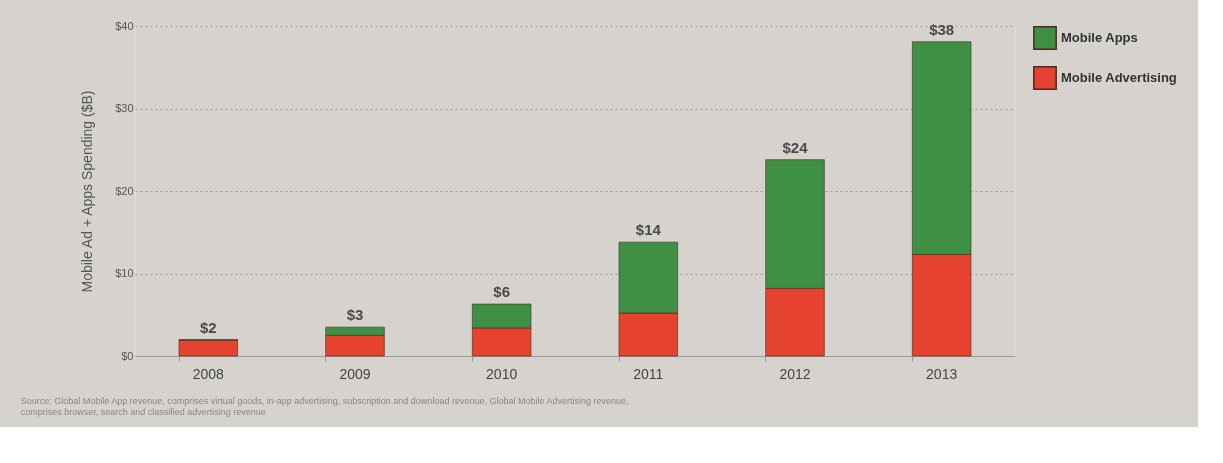 The image size is (1223, 463). What do you see at coordinates (502, 373) in the screenshot?
I see `x-tick-label: 2010` at bounding box center [502, 373].